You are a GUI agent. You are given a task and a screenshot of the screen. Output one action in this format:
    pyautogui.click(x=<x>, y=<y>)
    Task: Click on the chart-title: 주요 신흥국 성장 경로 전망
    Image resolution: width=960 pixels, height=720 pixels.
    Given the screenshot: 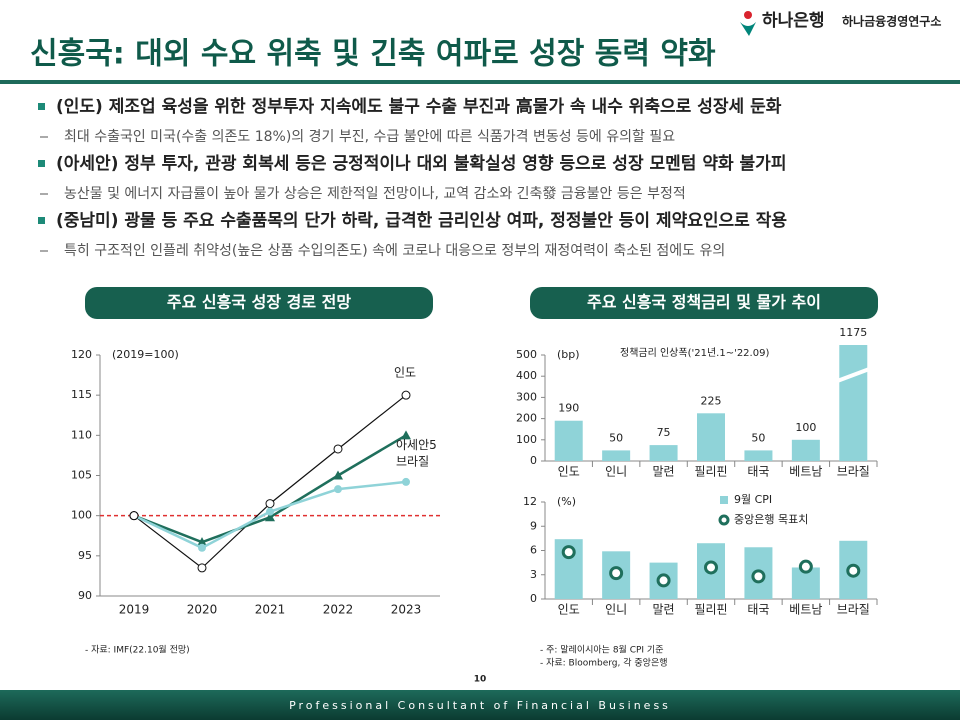 What is the action you would take?
    pyautogui.click(x=259, y=302)
    